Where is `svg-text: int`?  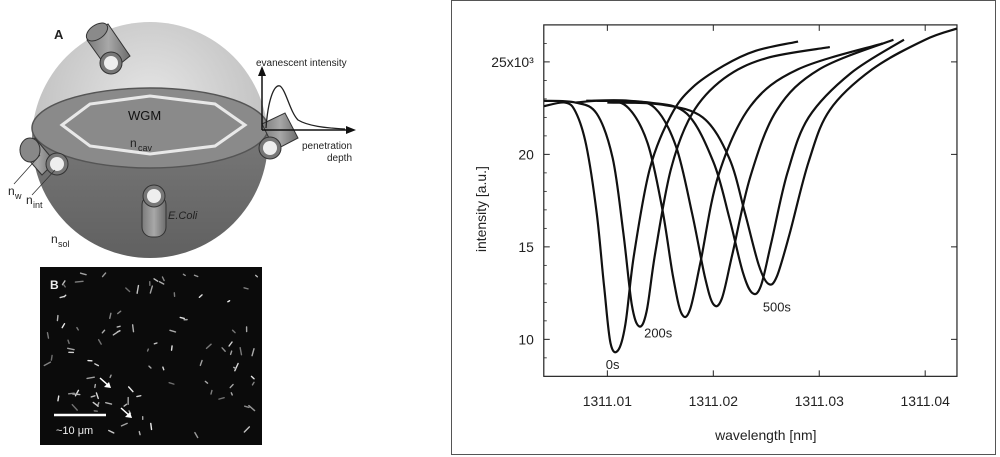
svg-text: int is located at coordinates (38, 205).